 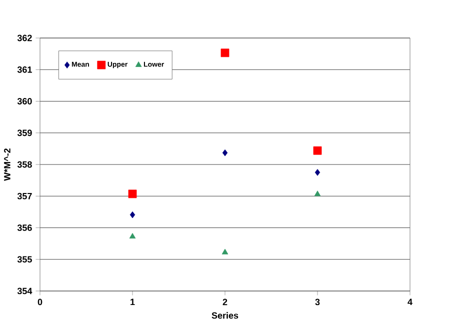 I want to click on y-tick-label: 357, so click(x=24, y=196).